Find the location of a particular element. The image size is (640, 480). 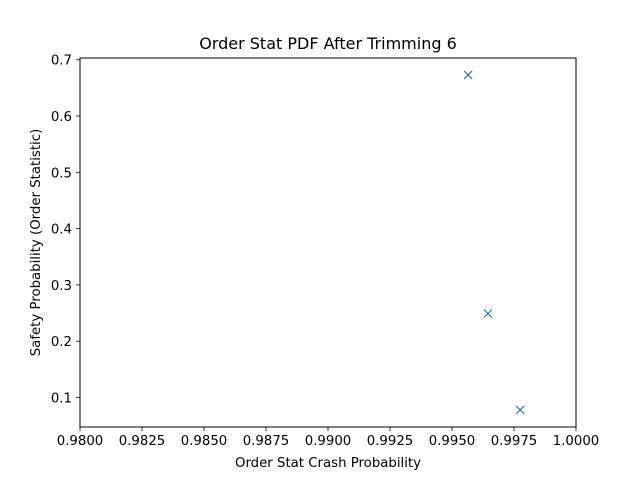

y-tick-label: 0.5 is located at coordinates (61, 173).